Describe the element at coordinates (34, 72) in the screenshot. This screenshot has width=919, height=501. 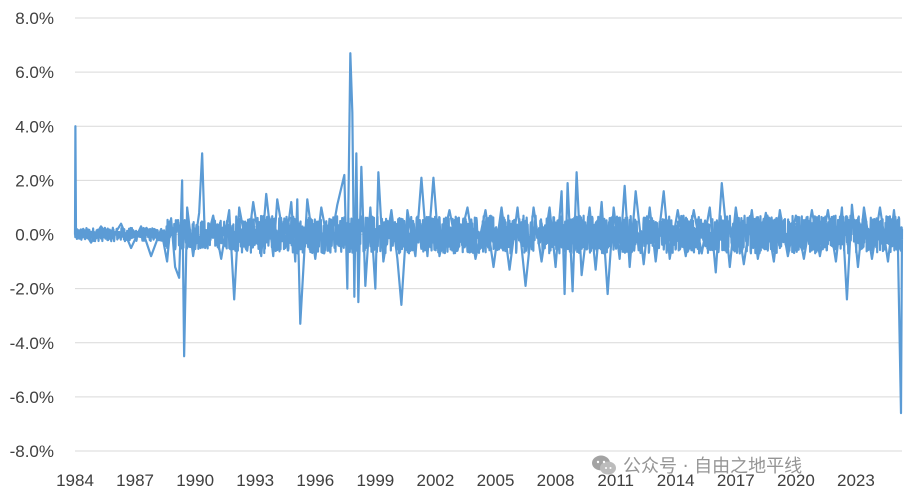
I see `y-tick-label: 6.0%` at that location.